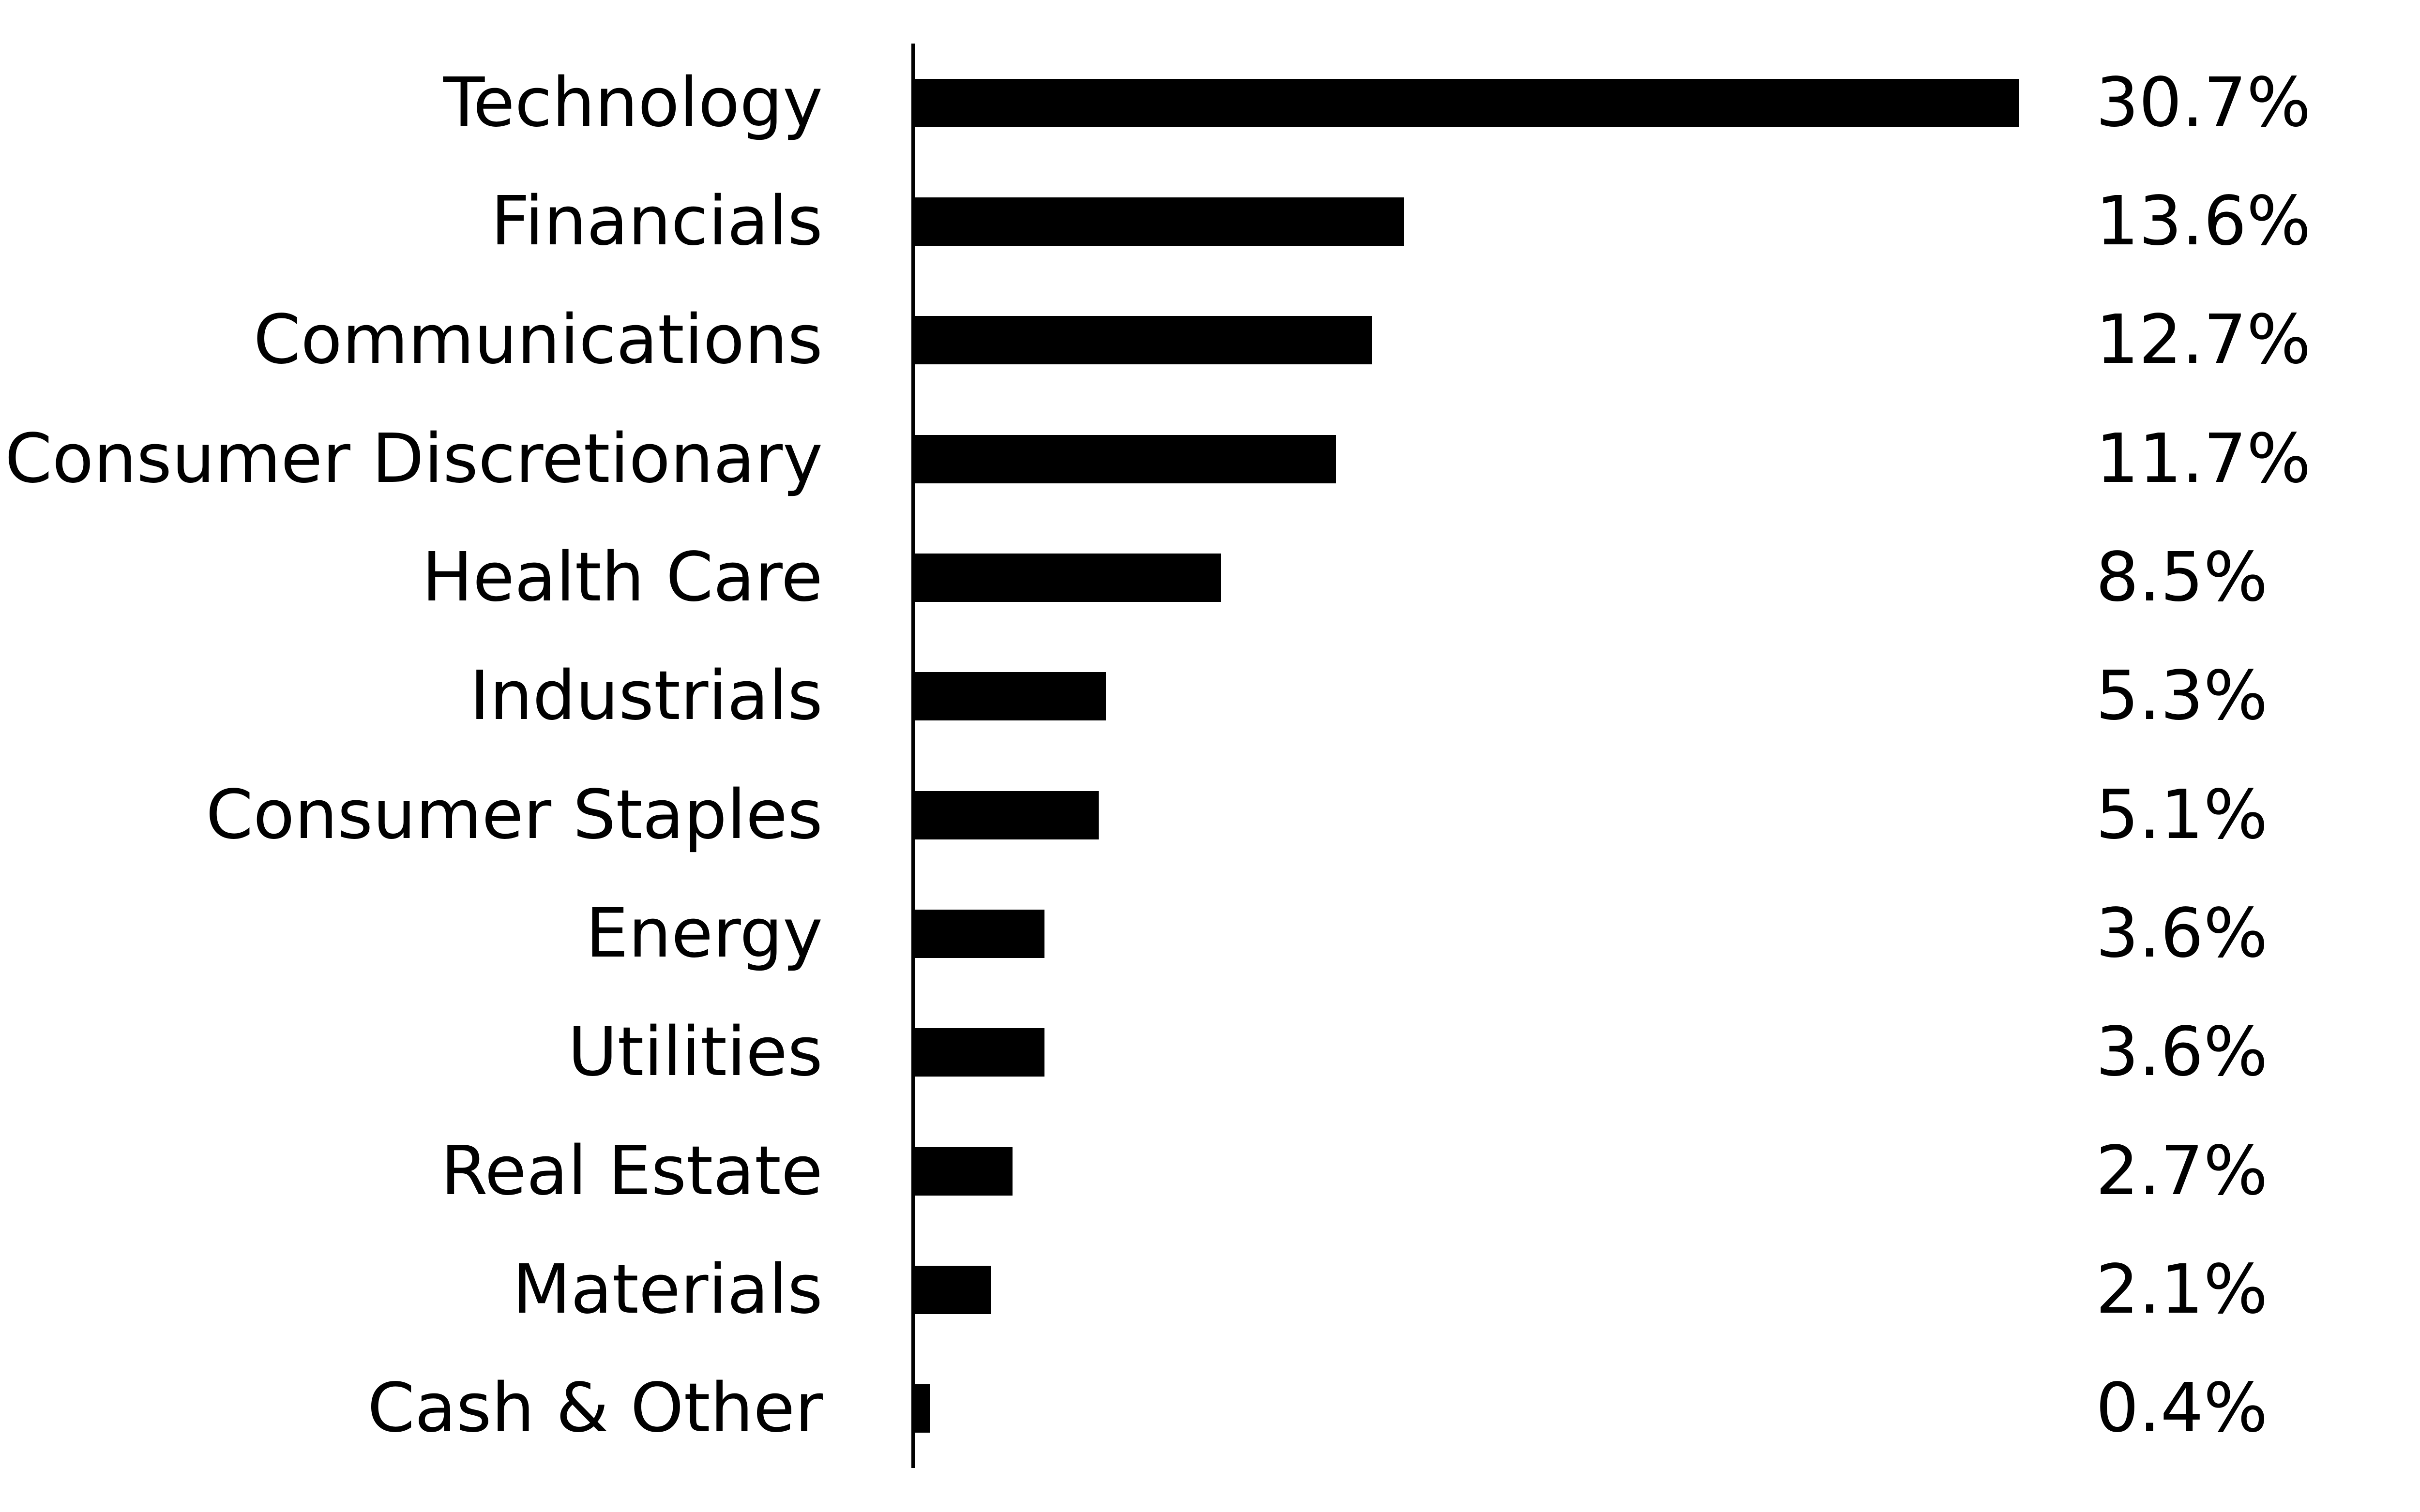 The width and height of the screenshot is (2420, 1512). What do you see at coordinates (633, 102) in the screenshot?
I see `category-label: Technology` at bounding box center [633, 102].